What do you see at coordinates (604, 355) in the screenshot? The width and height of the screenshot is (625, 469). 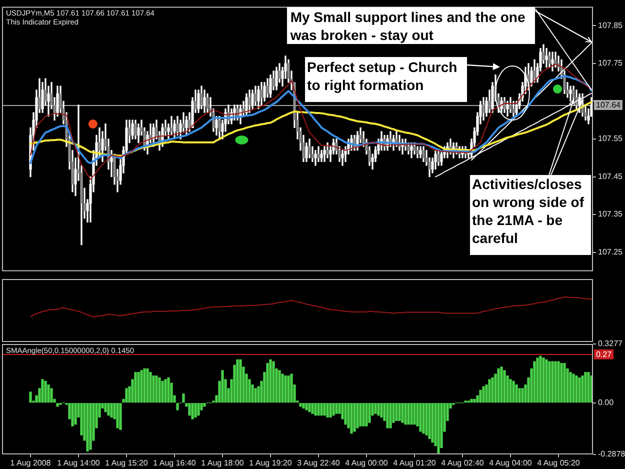 I see `ref-line-label: 0.27` at bounding box center [604, 355].